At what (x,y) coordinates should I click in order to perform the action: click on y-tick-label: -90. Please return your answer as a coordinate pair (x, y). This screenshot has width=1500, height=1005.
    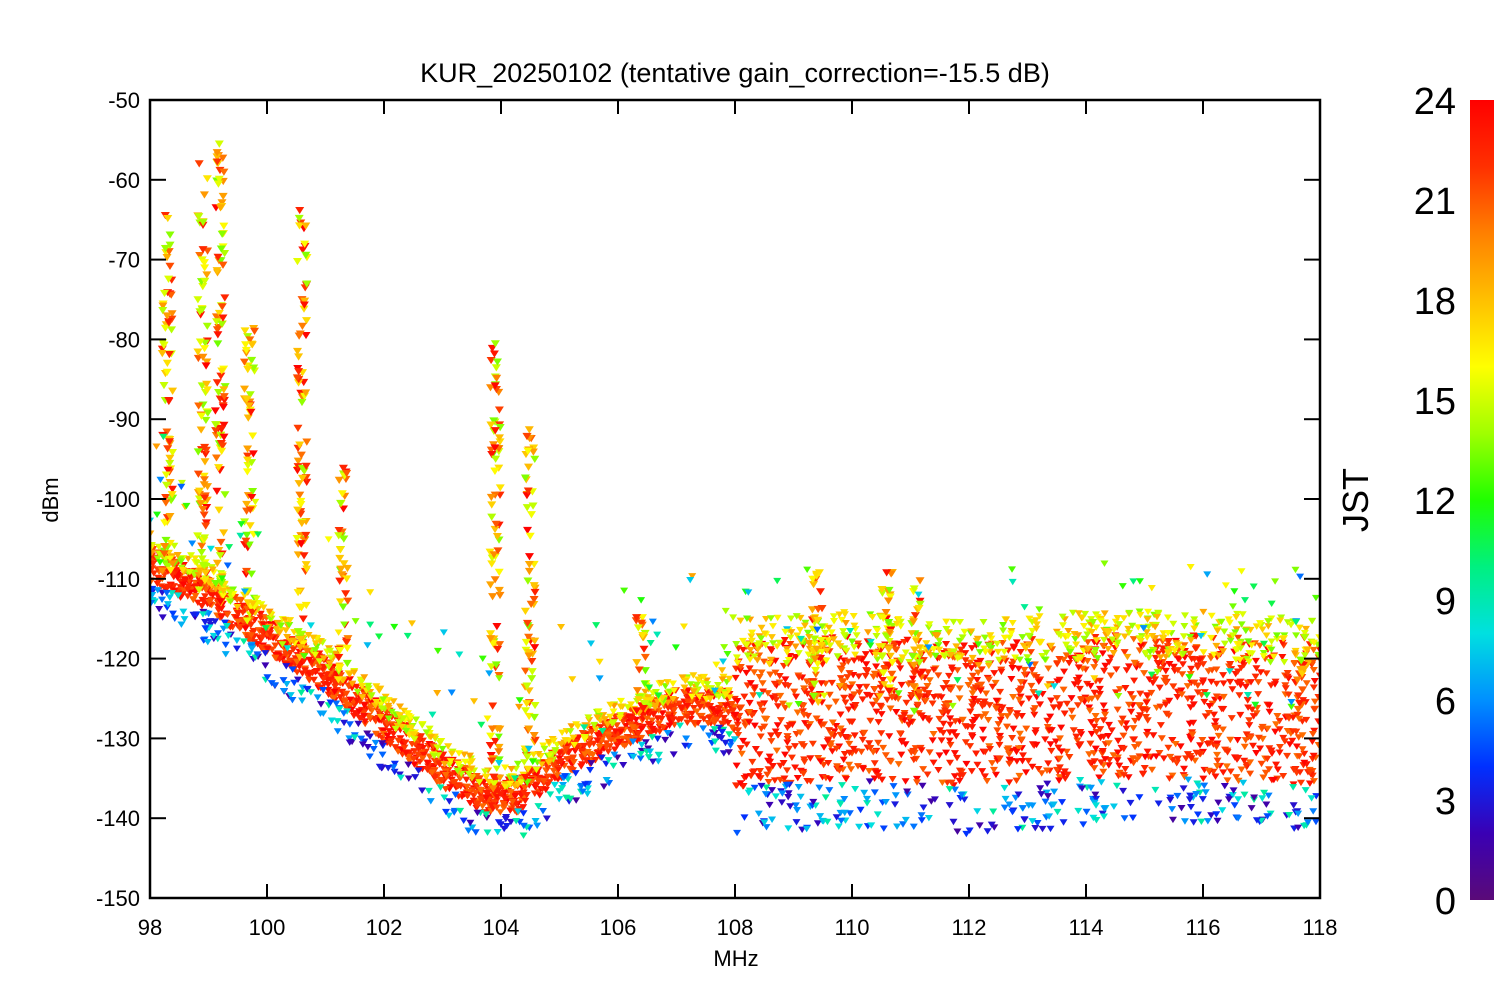
    Looking at the image, I should click on (124, 419).